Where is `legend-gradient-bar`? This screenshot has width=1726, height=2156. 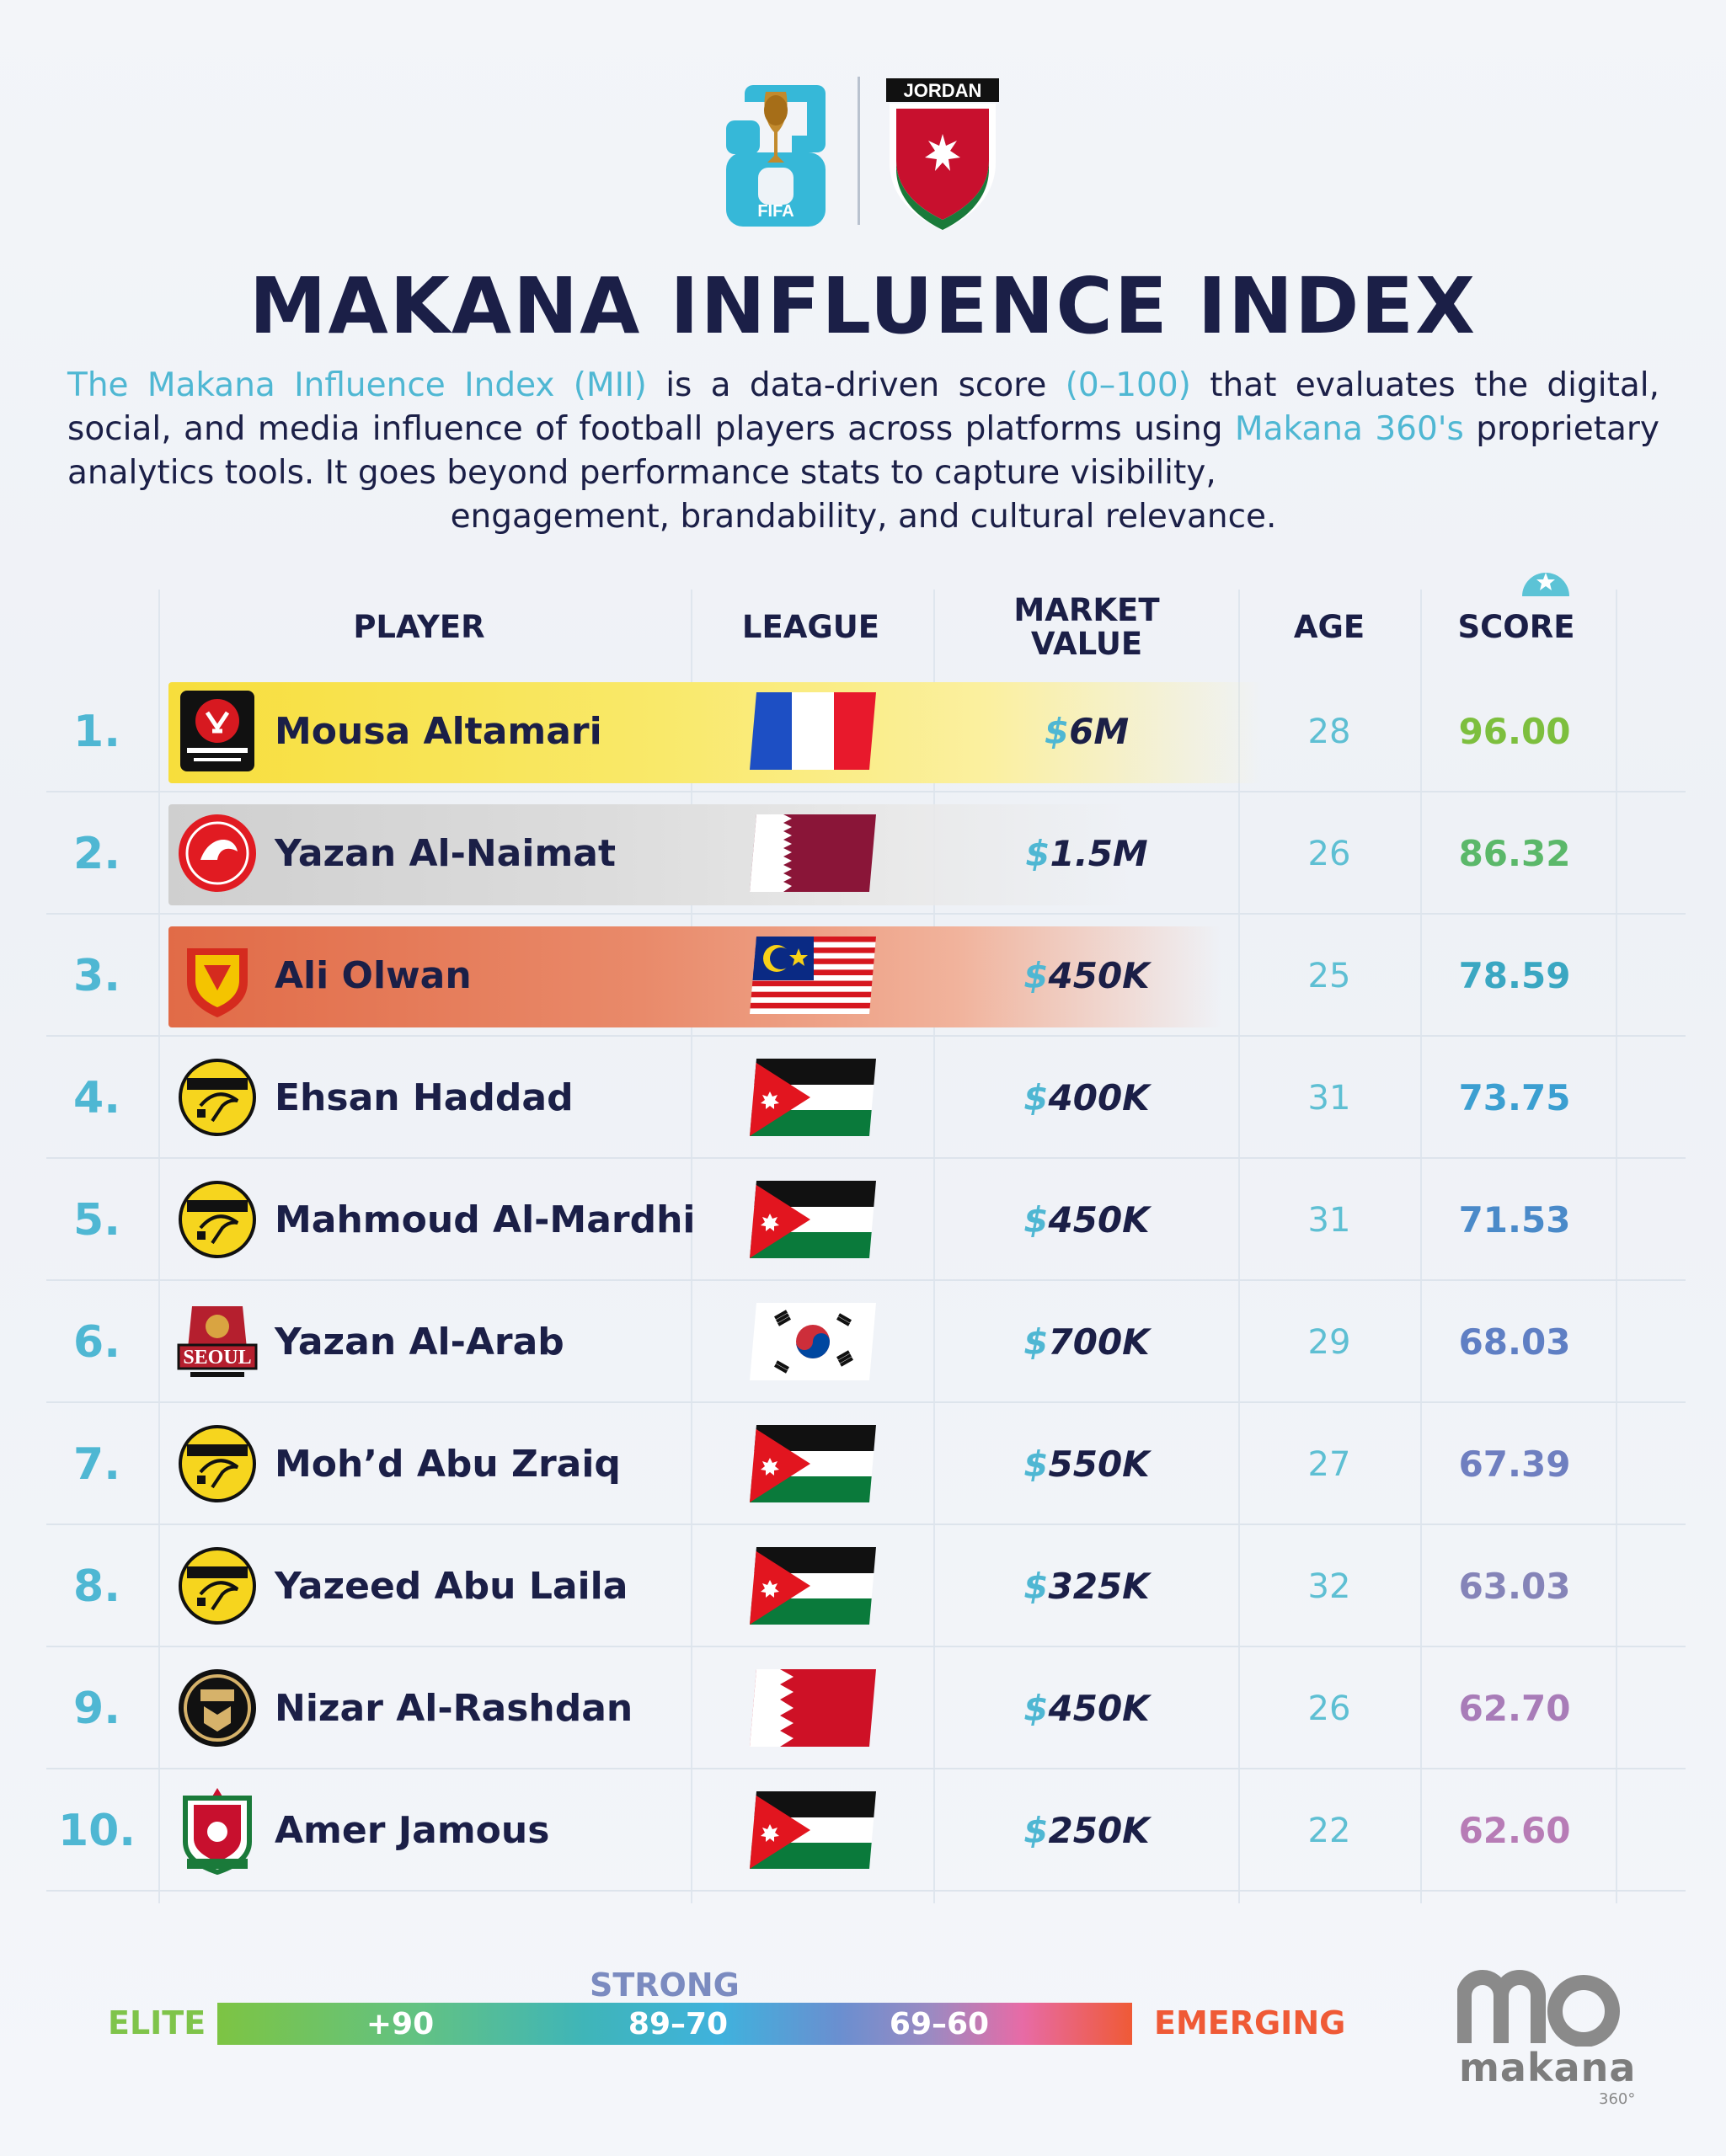 legend-gradient-bar is located at coordinates (674, 2024).